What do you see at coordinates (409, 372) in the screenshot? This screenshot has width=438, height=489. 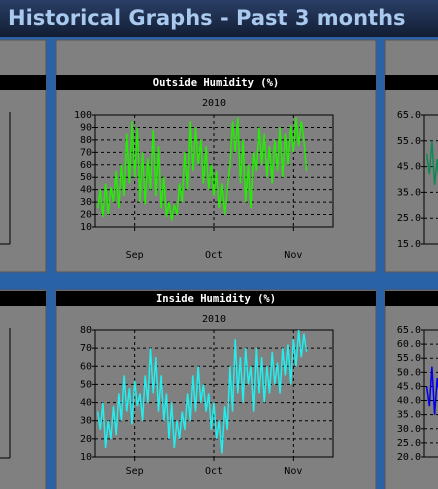 I see `y-tick-label: 50.0` at bounding box center [409, 372].